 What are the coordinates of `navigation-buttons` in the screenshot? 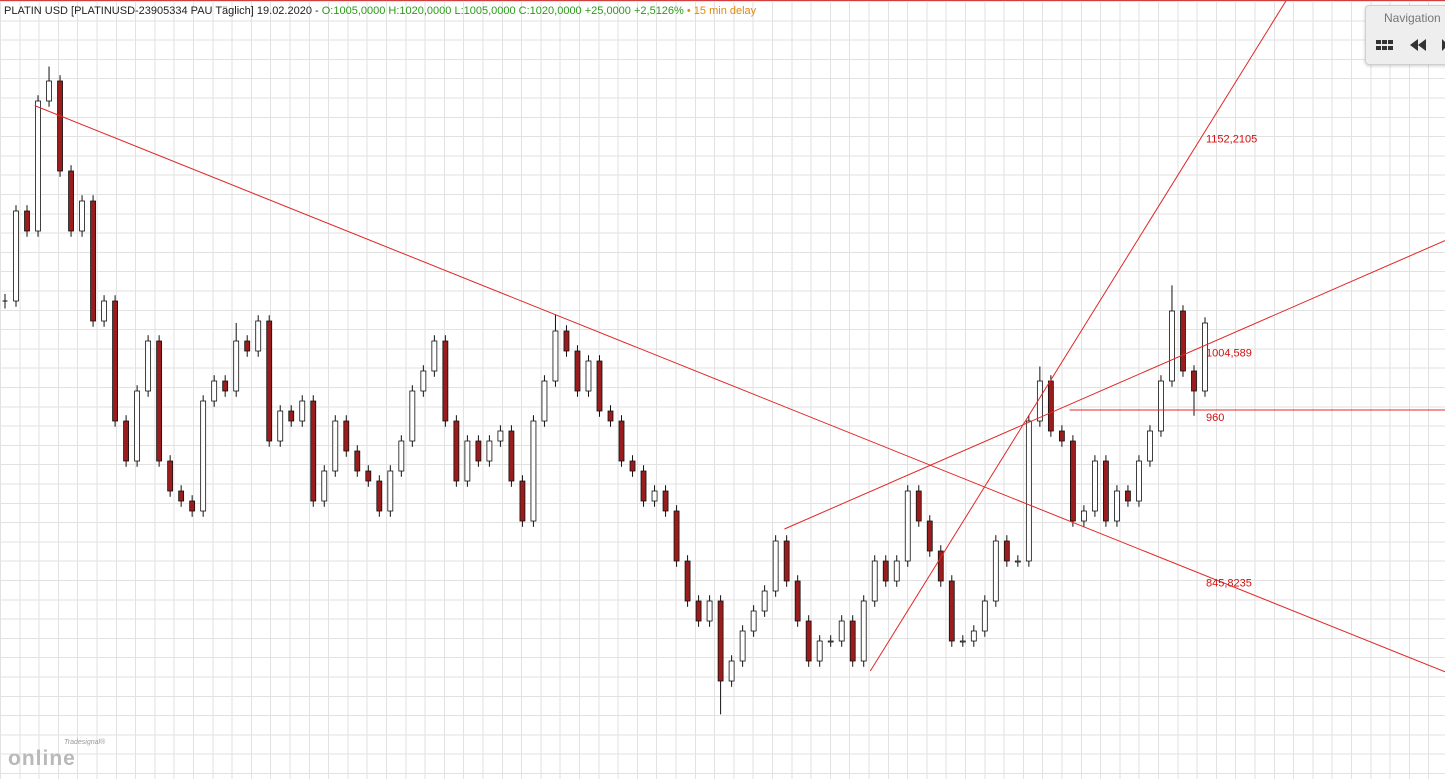 It's located at (1410, 45).